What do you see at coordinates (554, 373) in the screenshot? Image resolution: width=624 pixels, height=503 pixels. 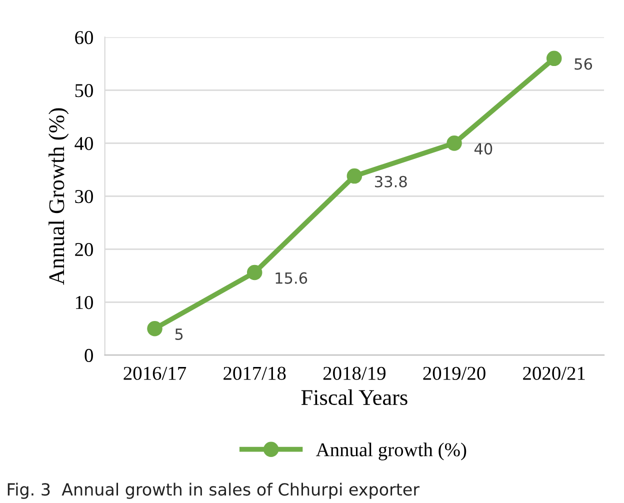 I see `x-tick-label: 2020/21` at bounding box center [554, 373].